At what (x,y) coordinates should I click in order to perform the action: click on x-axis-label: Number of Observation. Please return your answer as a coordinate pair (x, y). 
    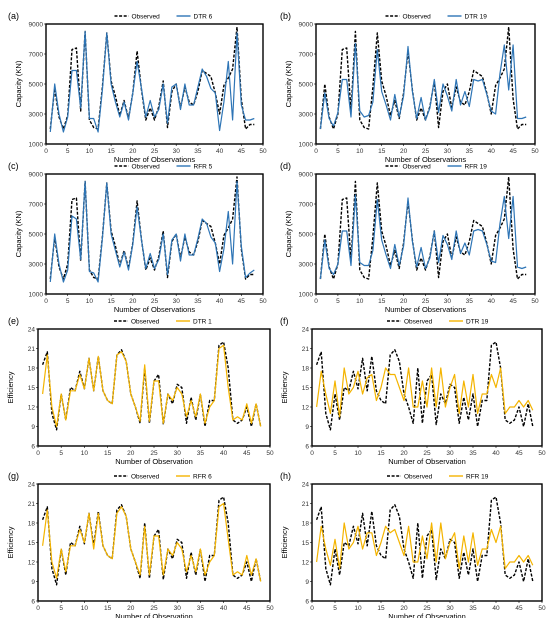
    Looking at the image, I should click on (427, 461).